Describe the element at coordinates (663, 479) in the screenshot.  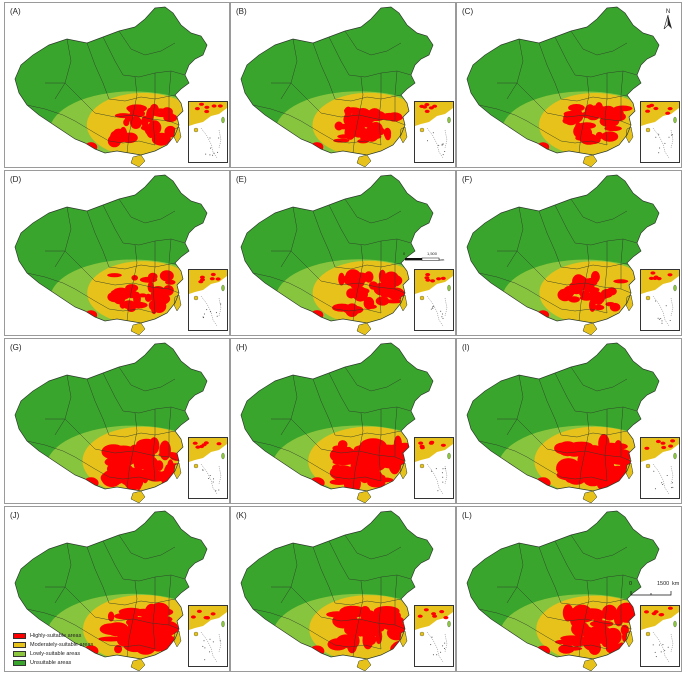
I see `nine-dash-line` at that location.